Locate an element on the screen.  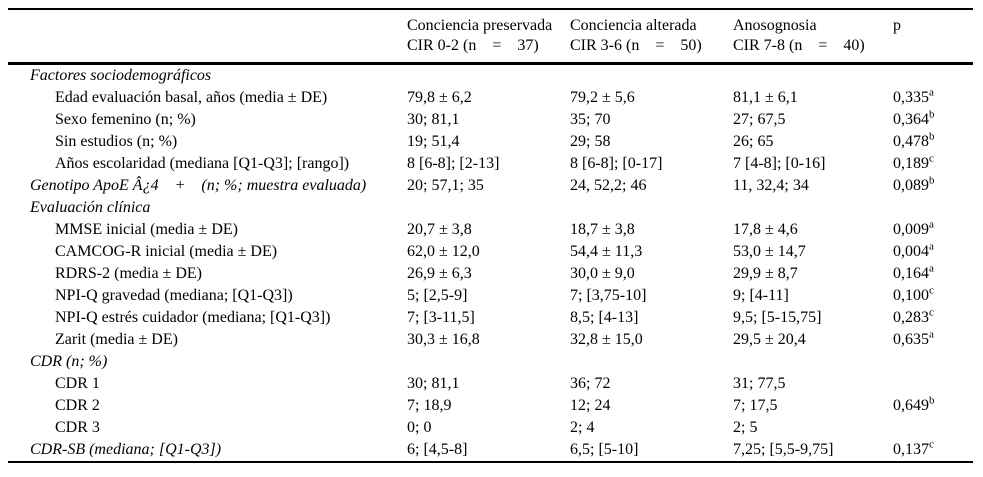
cell-value: 53,0 ± 14,7 is located at coordinates (769, 251).